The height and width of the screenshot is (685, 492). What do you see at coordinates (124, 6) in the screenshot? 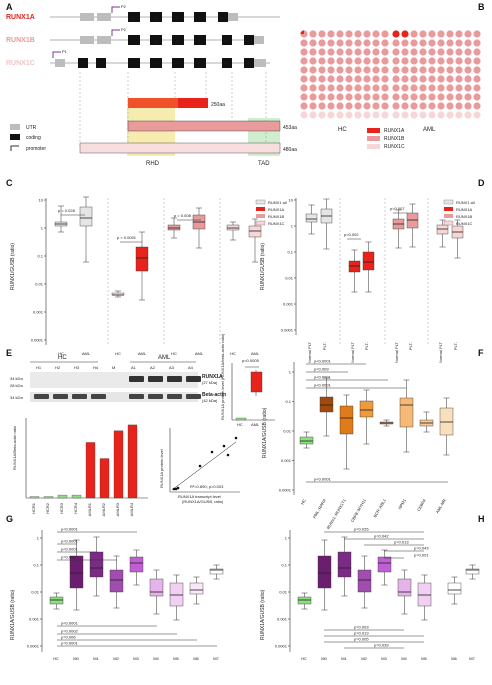
I see `promoter-p2-a: P2` at bounding box center [124, 6].